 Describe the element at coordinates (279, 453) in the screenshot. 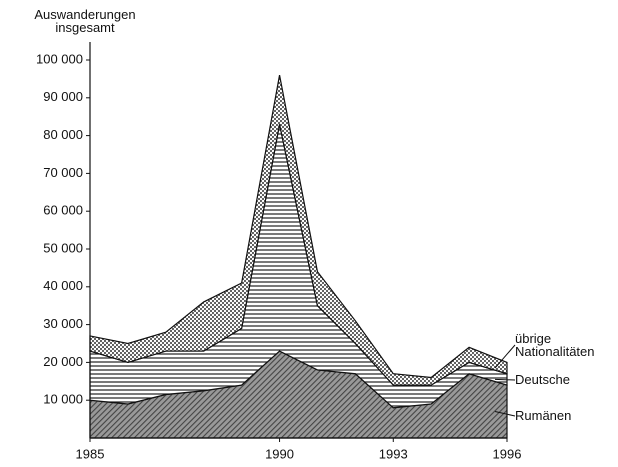

I see `x-tick-label: 1990` at that location.